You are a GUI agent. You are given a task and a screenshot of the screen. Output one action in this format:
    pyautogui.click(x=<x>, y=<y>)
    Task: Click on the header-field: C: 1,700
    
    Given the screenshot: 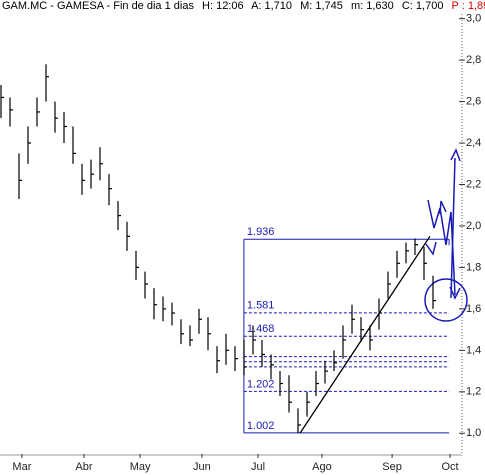 What is the action you would take?
    pyautogui.click(x=423, y=6)
    